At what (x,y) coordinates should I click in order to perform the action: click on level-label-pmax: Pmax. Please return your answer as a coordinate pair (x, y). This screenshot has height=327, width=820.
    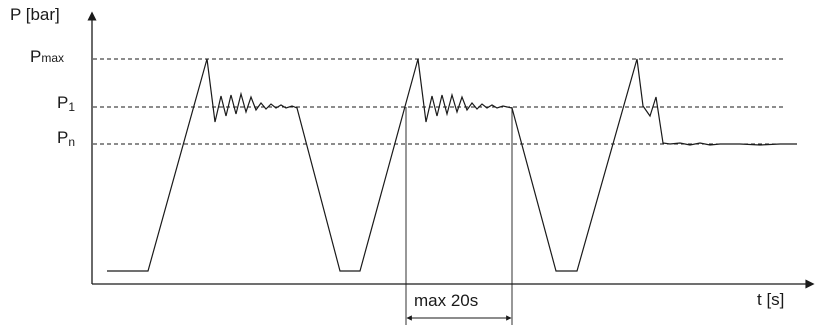
    Looking at the image, I should click on (47, 56).